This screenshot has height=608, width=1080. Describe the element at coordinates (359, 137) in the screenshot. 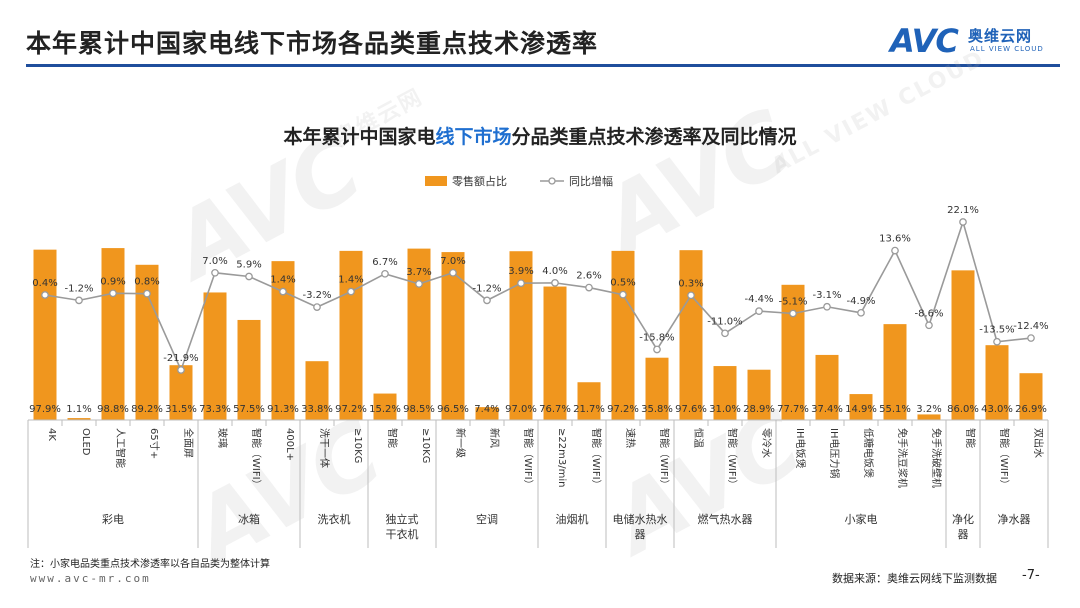

I see `chart-title-part-a: 本年累计中国家电` at that location.